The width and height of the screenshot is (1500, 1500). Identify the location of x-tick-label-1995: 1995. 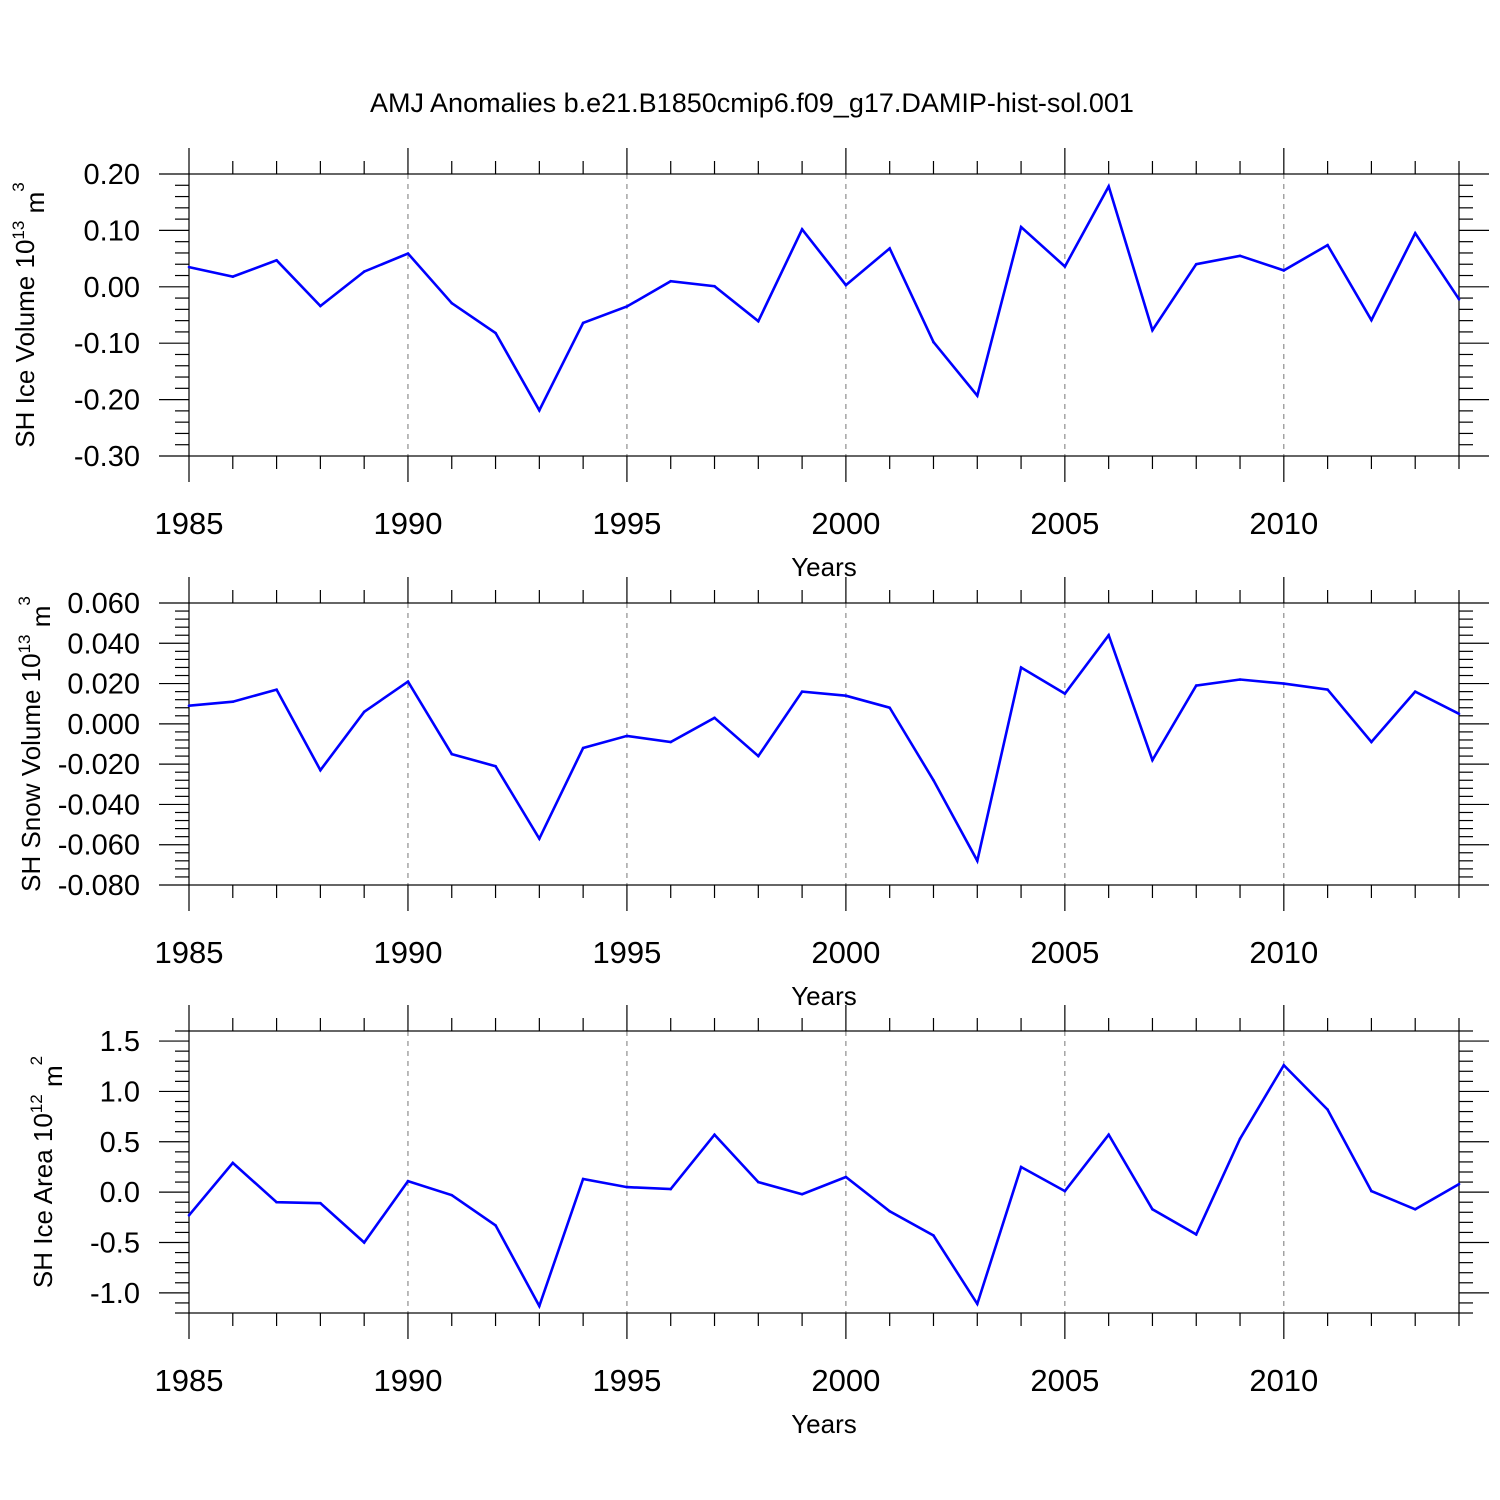
(626, 952).